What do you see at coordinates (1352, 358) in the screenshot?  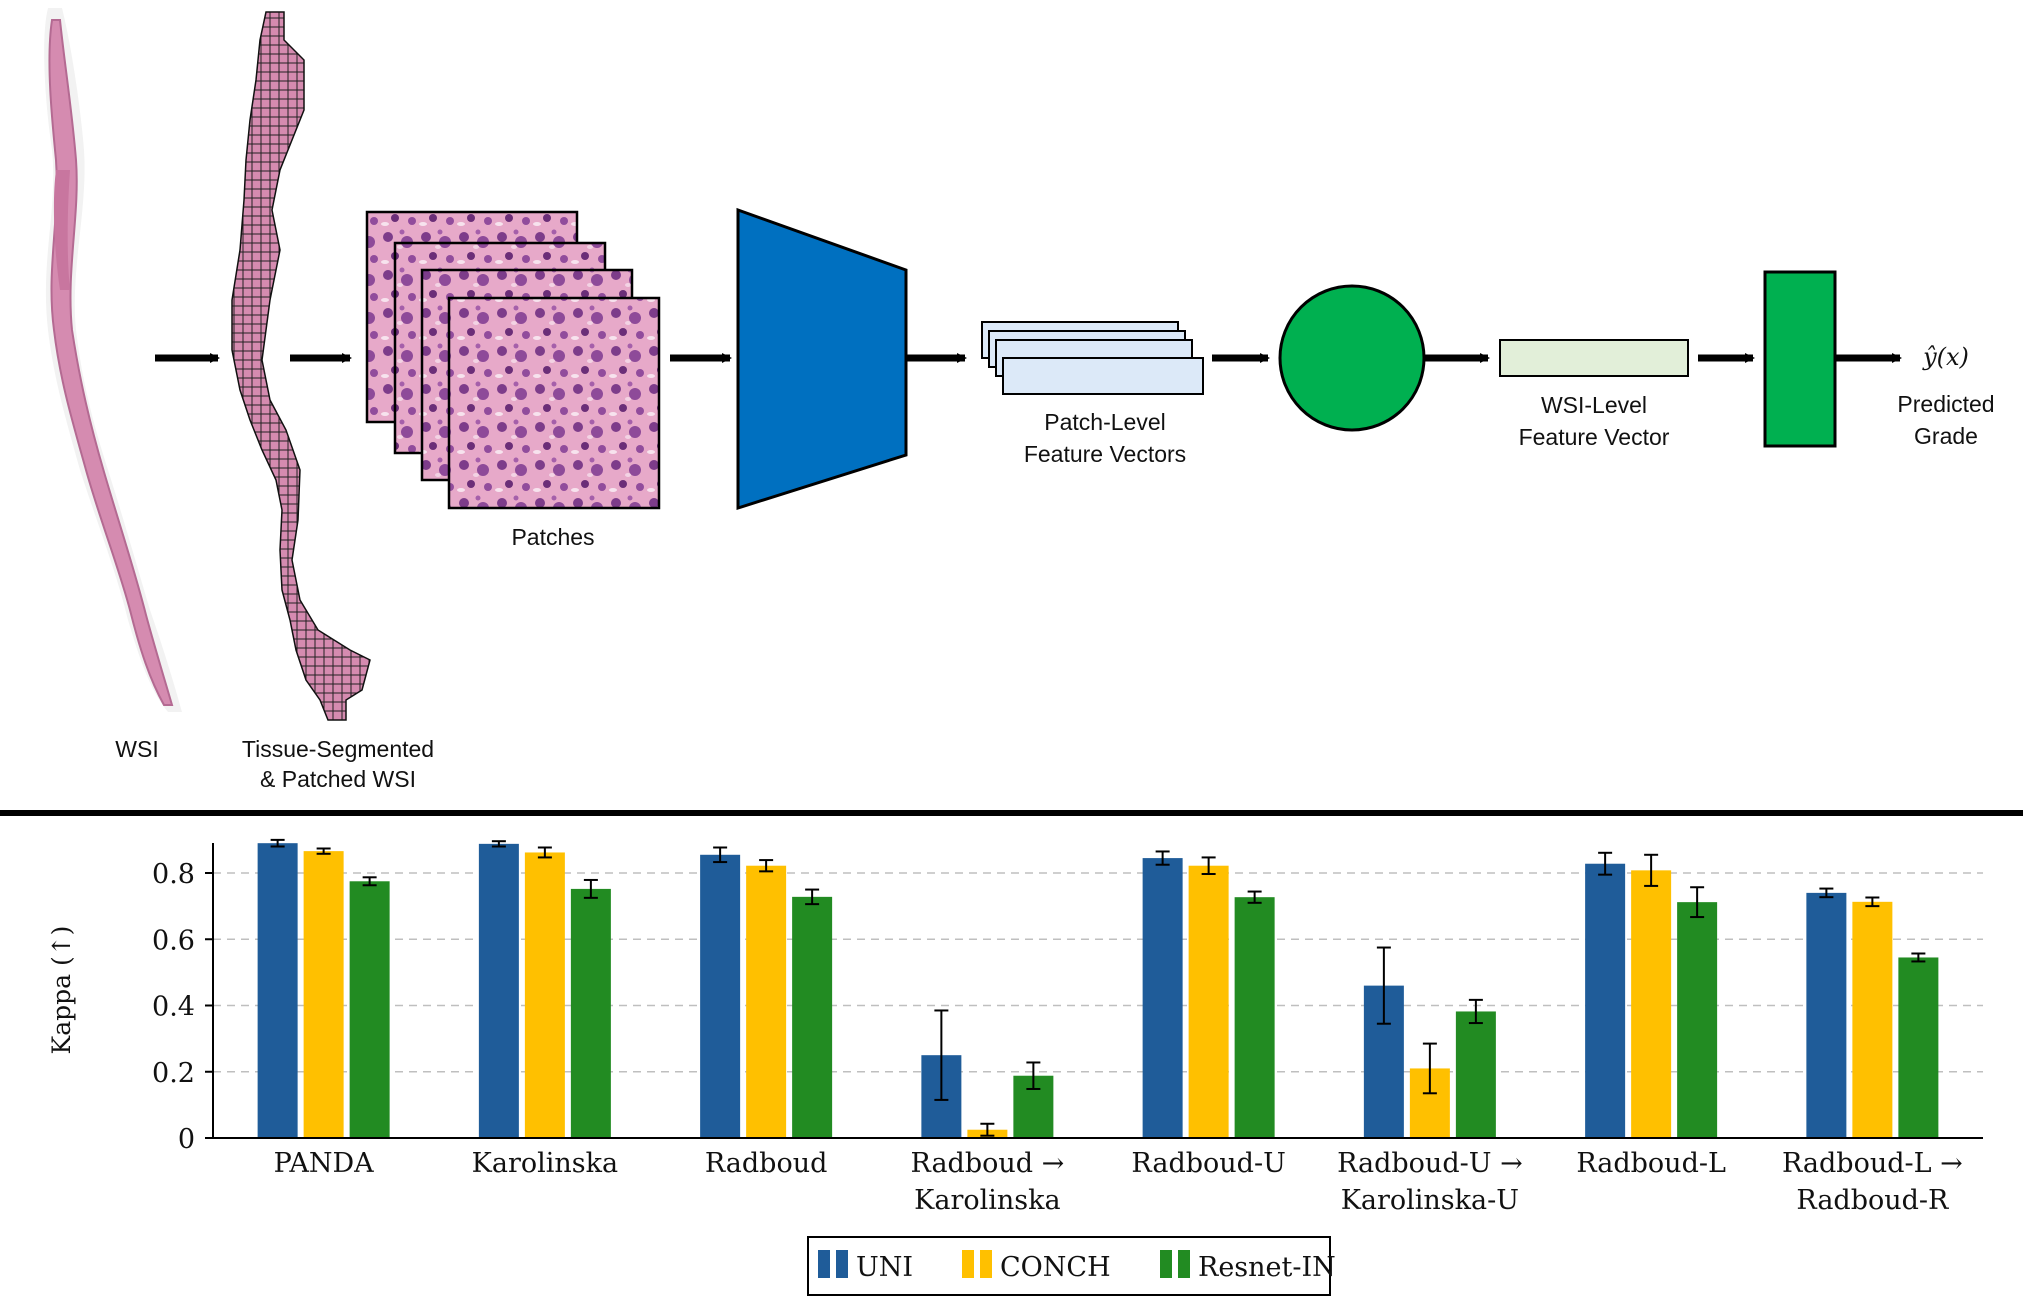 I see `aggregator-circle` at bounding box center [1352, 358].